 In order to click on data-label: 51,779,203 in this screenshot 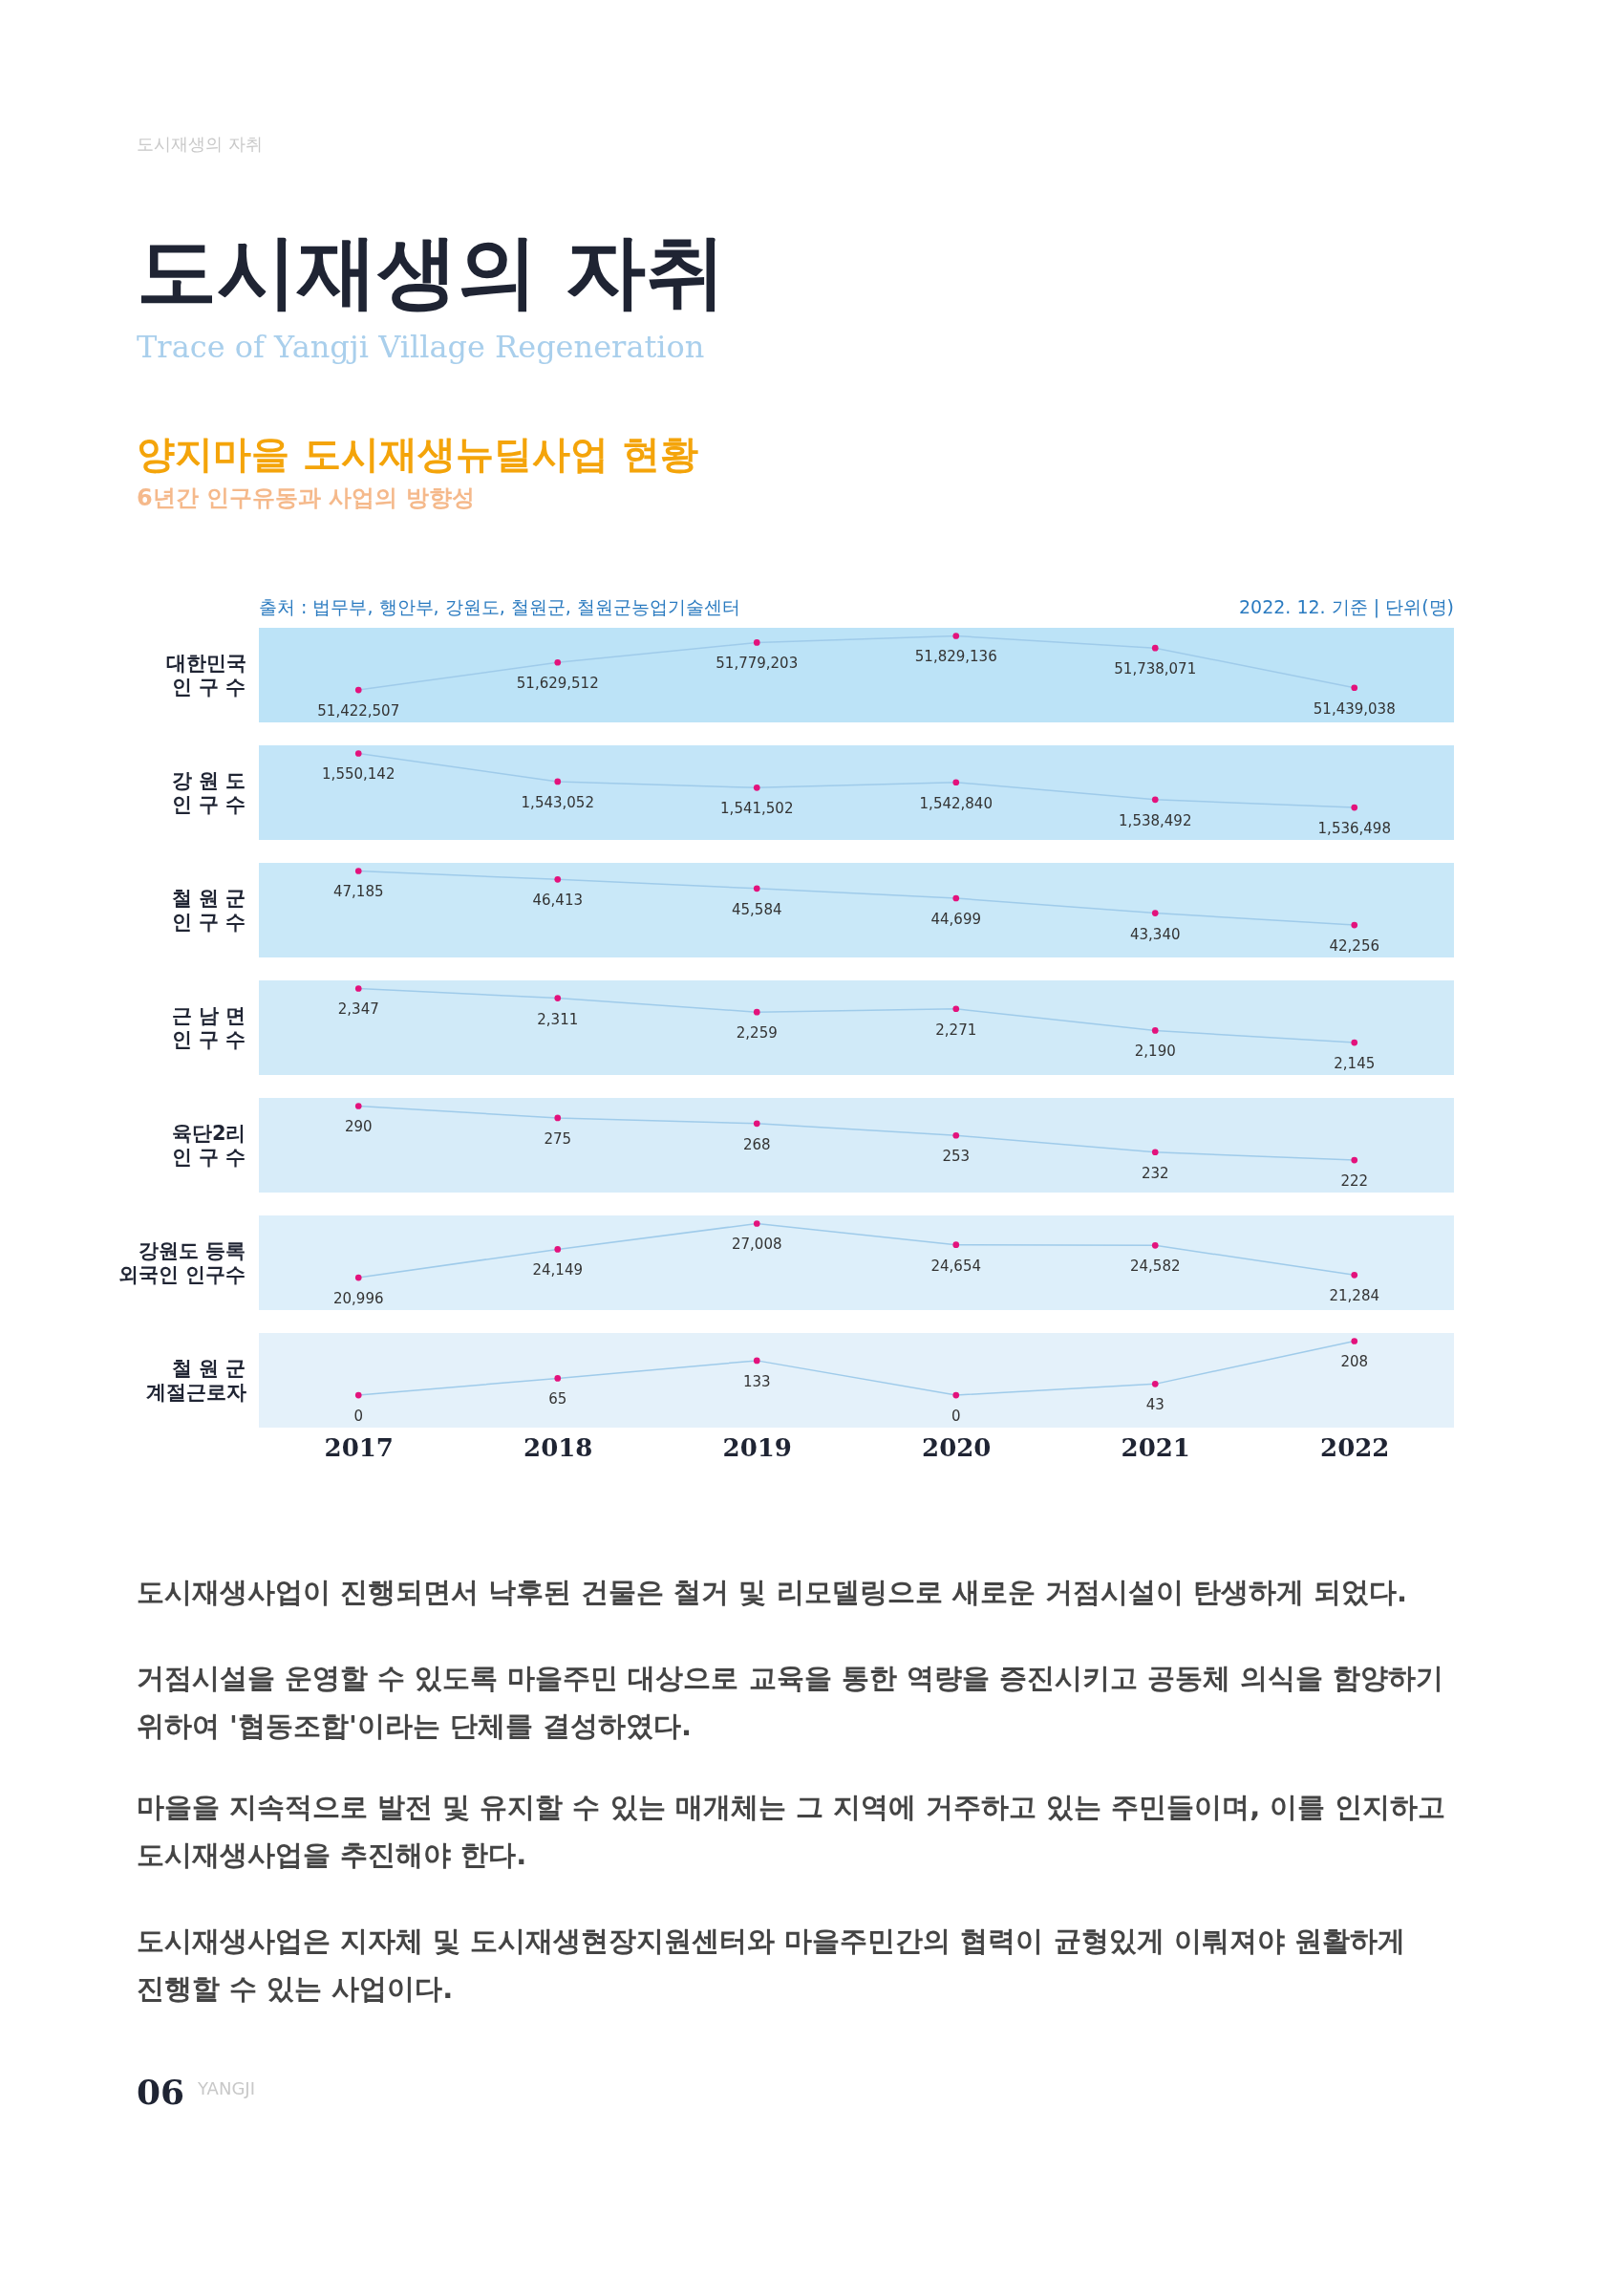, I will do `click(757, 664)`.